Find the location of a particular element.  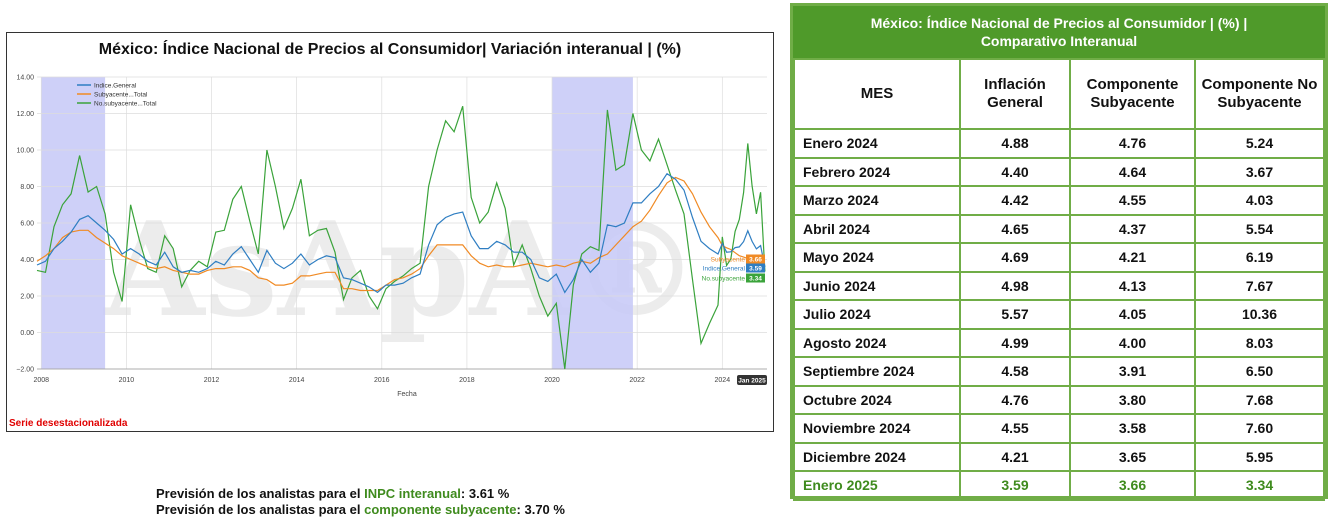

cell-inflacion-general: 4.65 is located at coordinates (1015, 228).